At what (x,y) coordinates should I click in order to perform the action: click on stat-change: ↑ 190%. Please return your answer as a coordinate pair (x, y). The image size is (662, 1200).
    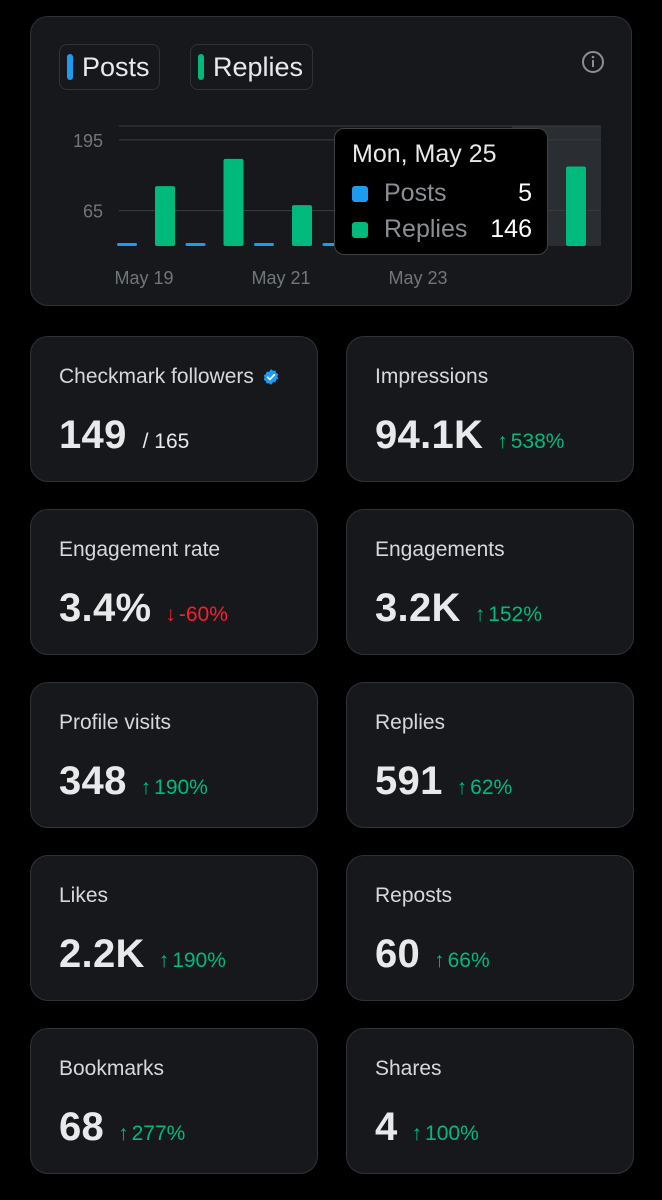
    Looking at the image, I should click on (192, 961).